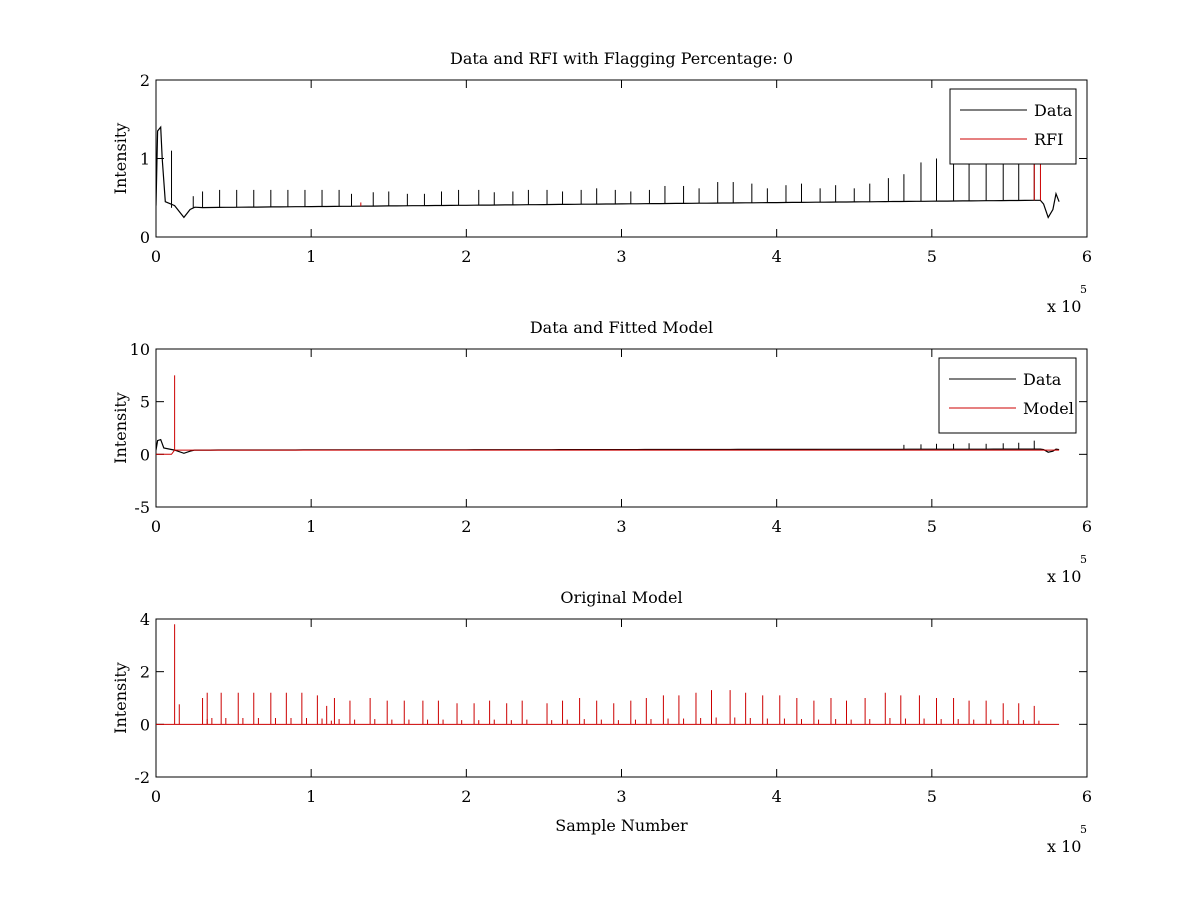  Describe the element at coordinates (621, 597) in the screenshot. I see `chart-title: Original Model` at that location.